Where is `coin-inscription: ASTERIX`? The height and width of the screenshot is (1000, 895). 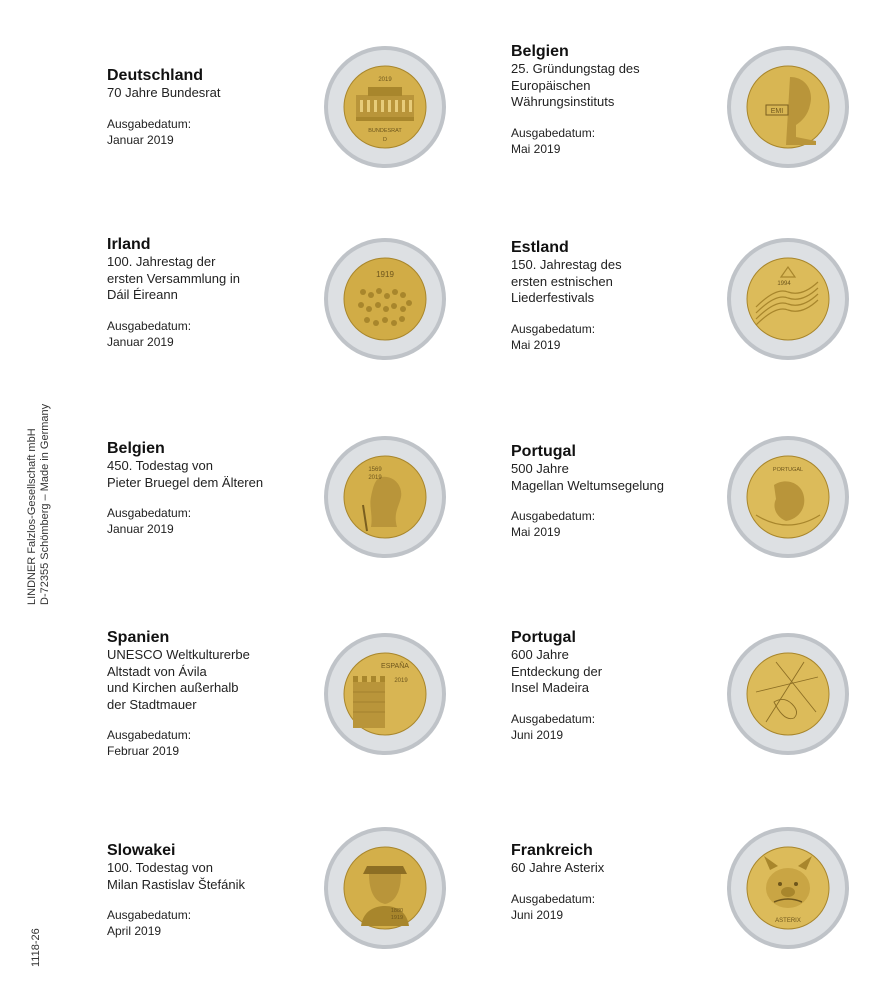 coin-inscription: ASTERIX is located at coordinates (788, 921).